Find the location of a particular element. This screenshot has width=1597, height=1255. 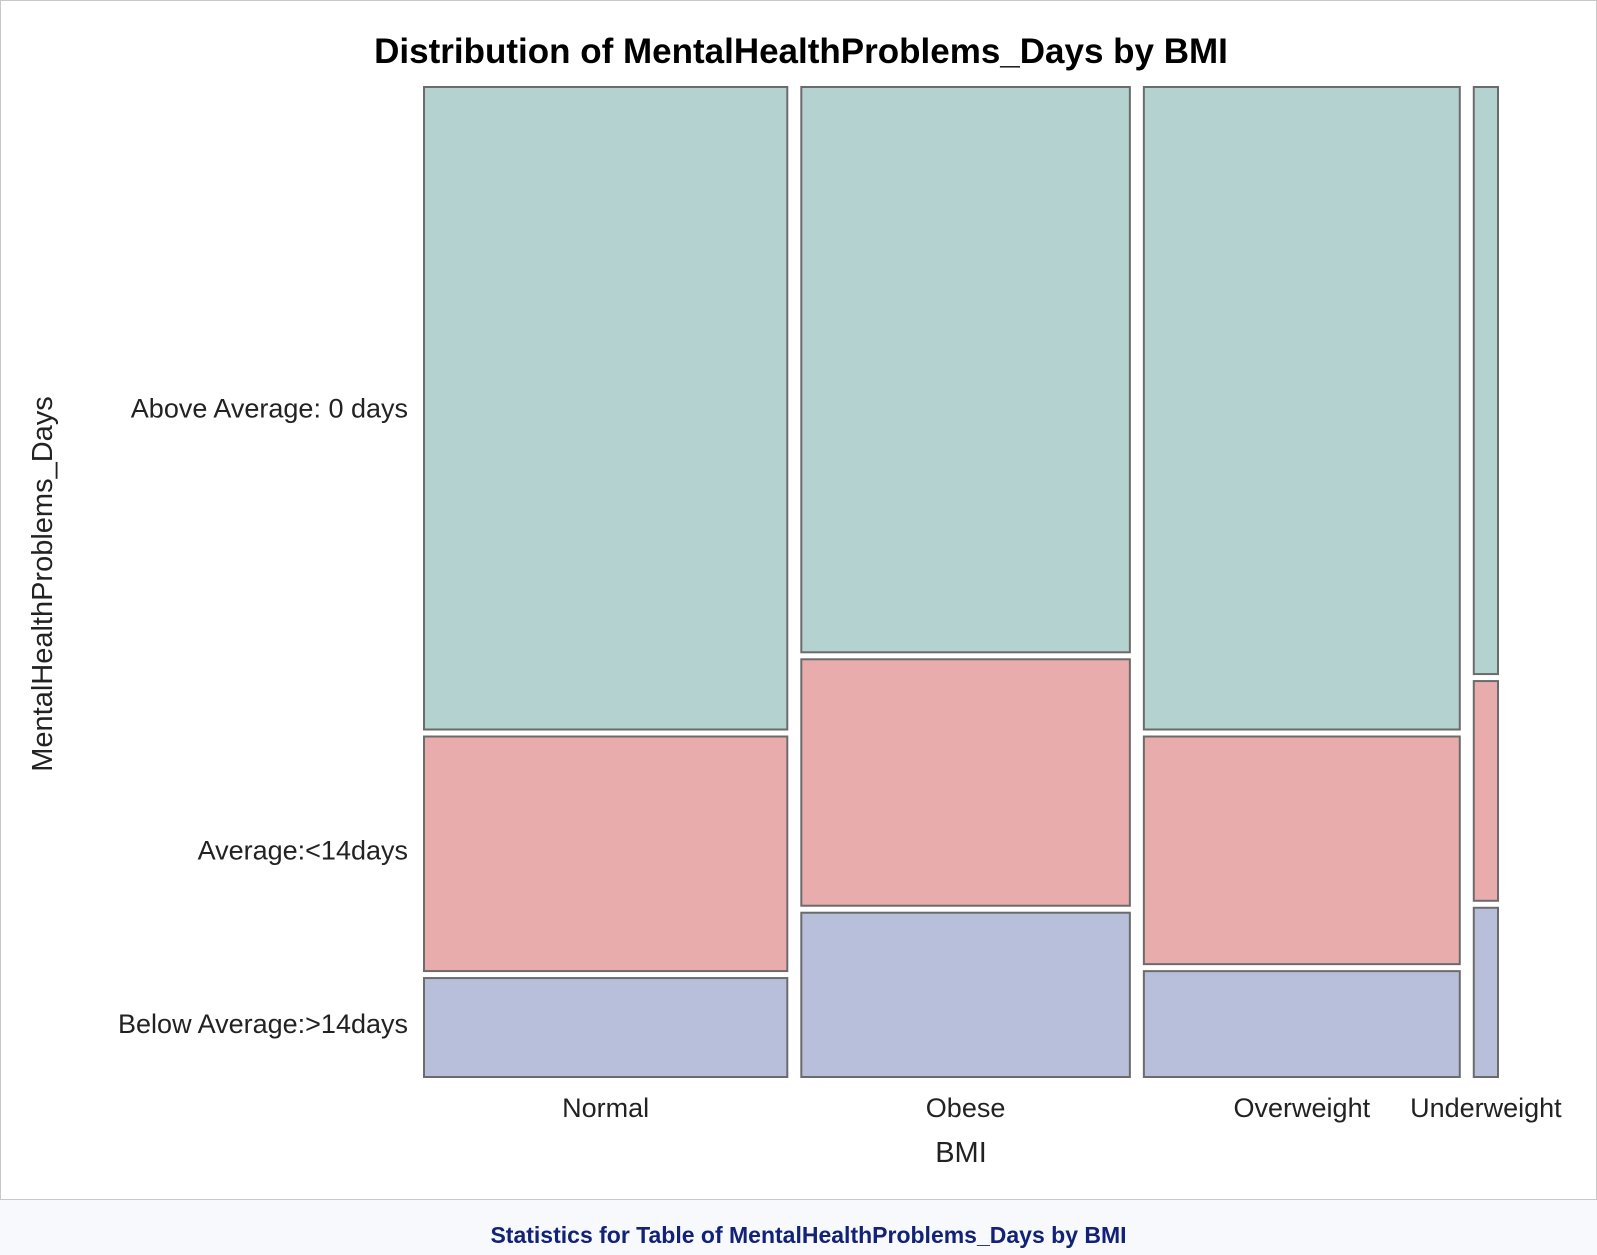

y-axis-label: MentalHealthProblems_Days is located at coordinates (43, 584).